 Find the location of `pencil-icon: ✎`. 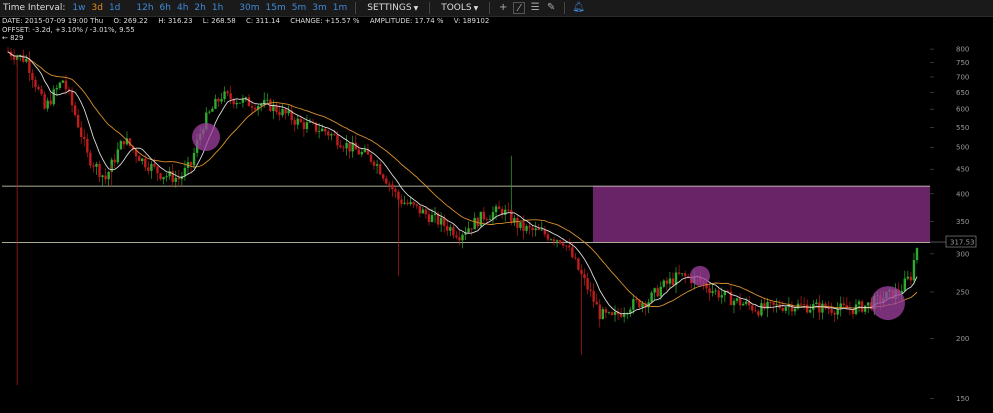

pencil-icon: ✎ is located at coordinates (551, 7).